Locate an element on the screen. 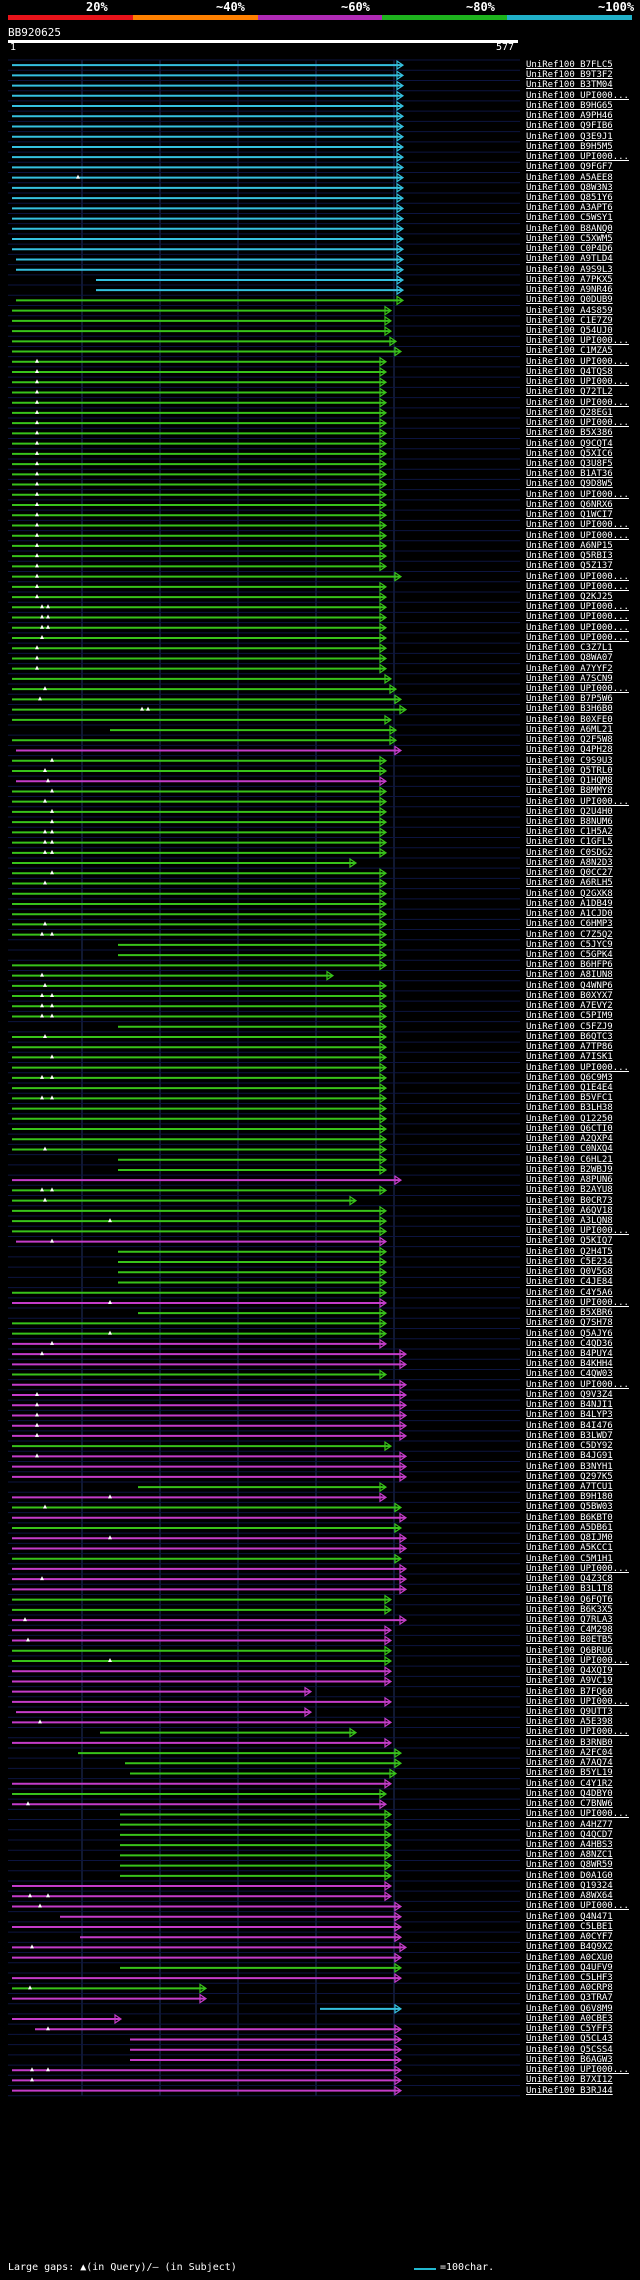 This screenshot has width=640, height=2280. hit-link: UniRef100_B8MMY8 is located at coordinates (569, 791).